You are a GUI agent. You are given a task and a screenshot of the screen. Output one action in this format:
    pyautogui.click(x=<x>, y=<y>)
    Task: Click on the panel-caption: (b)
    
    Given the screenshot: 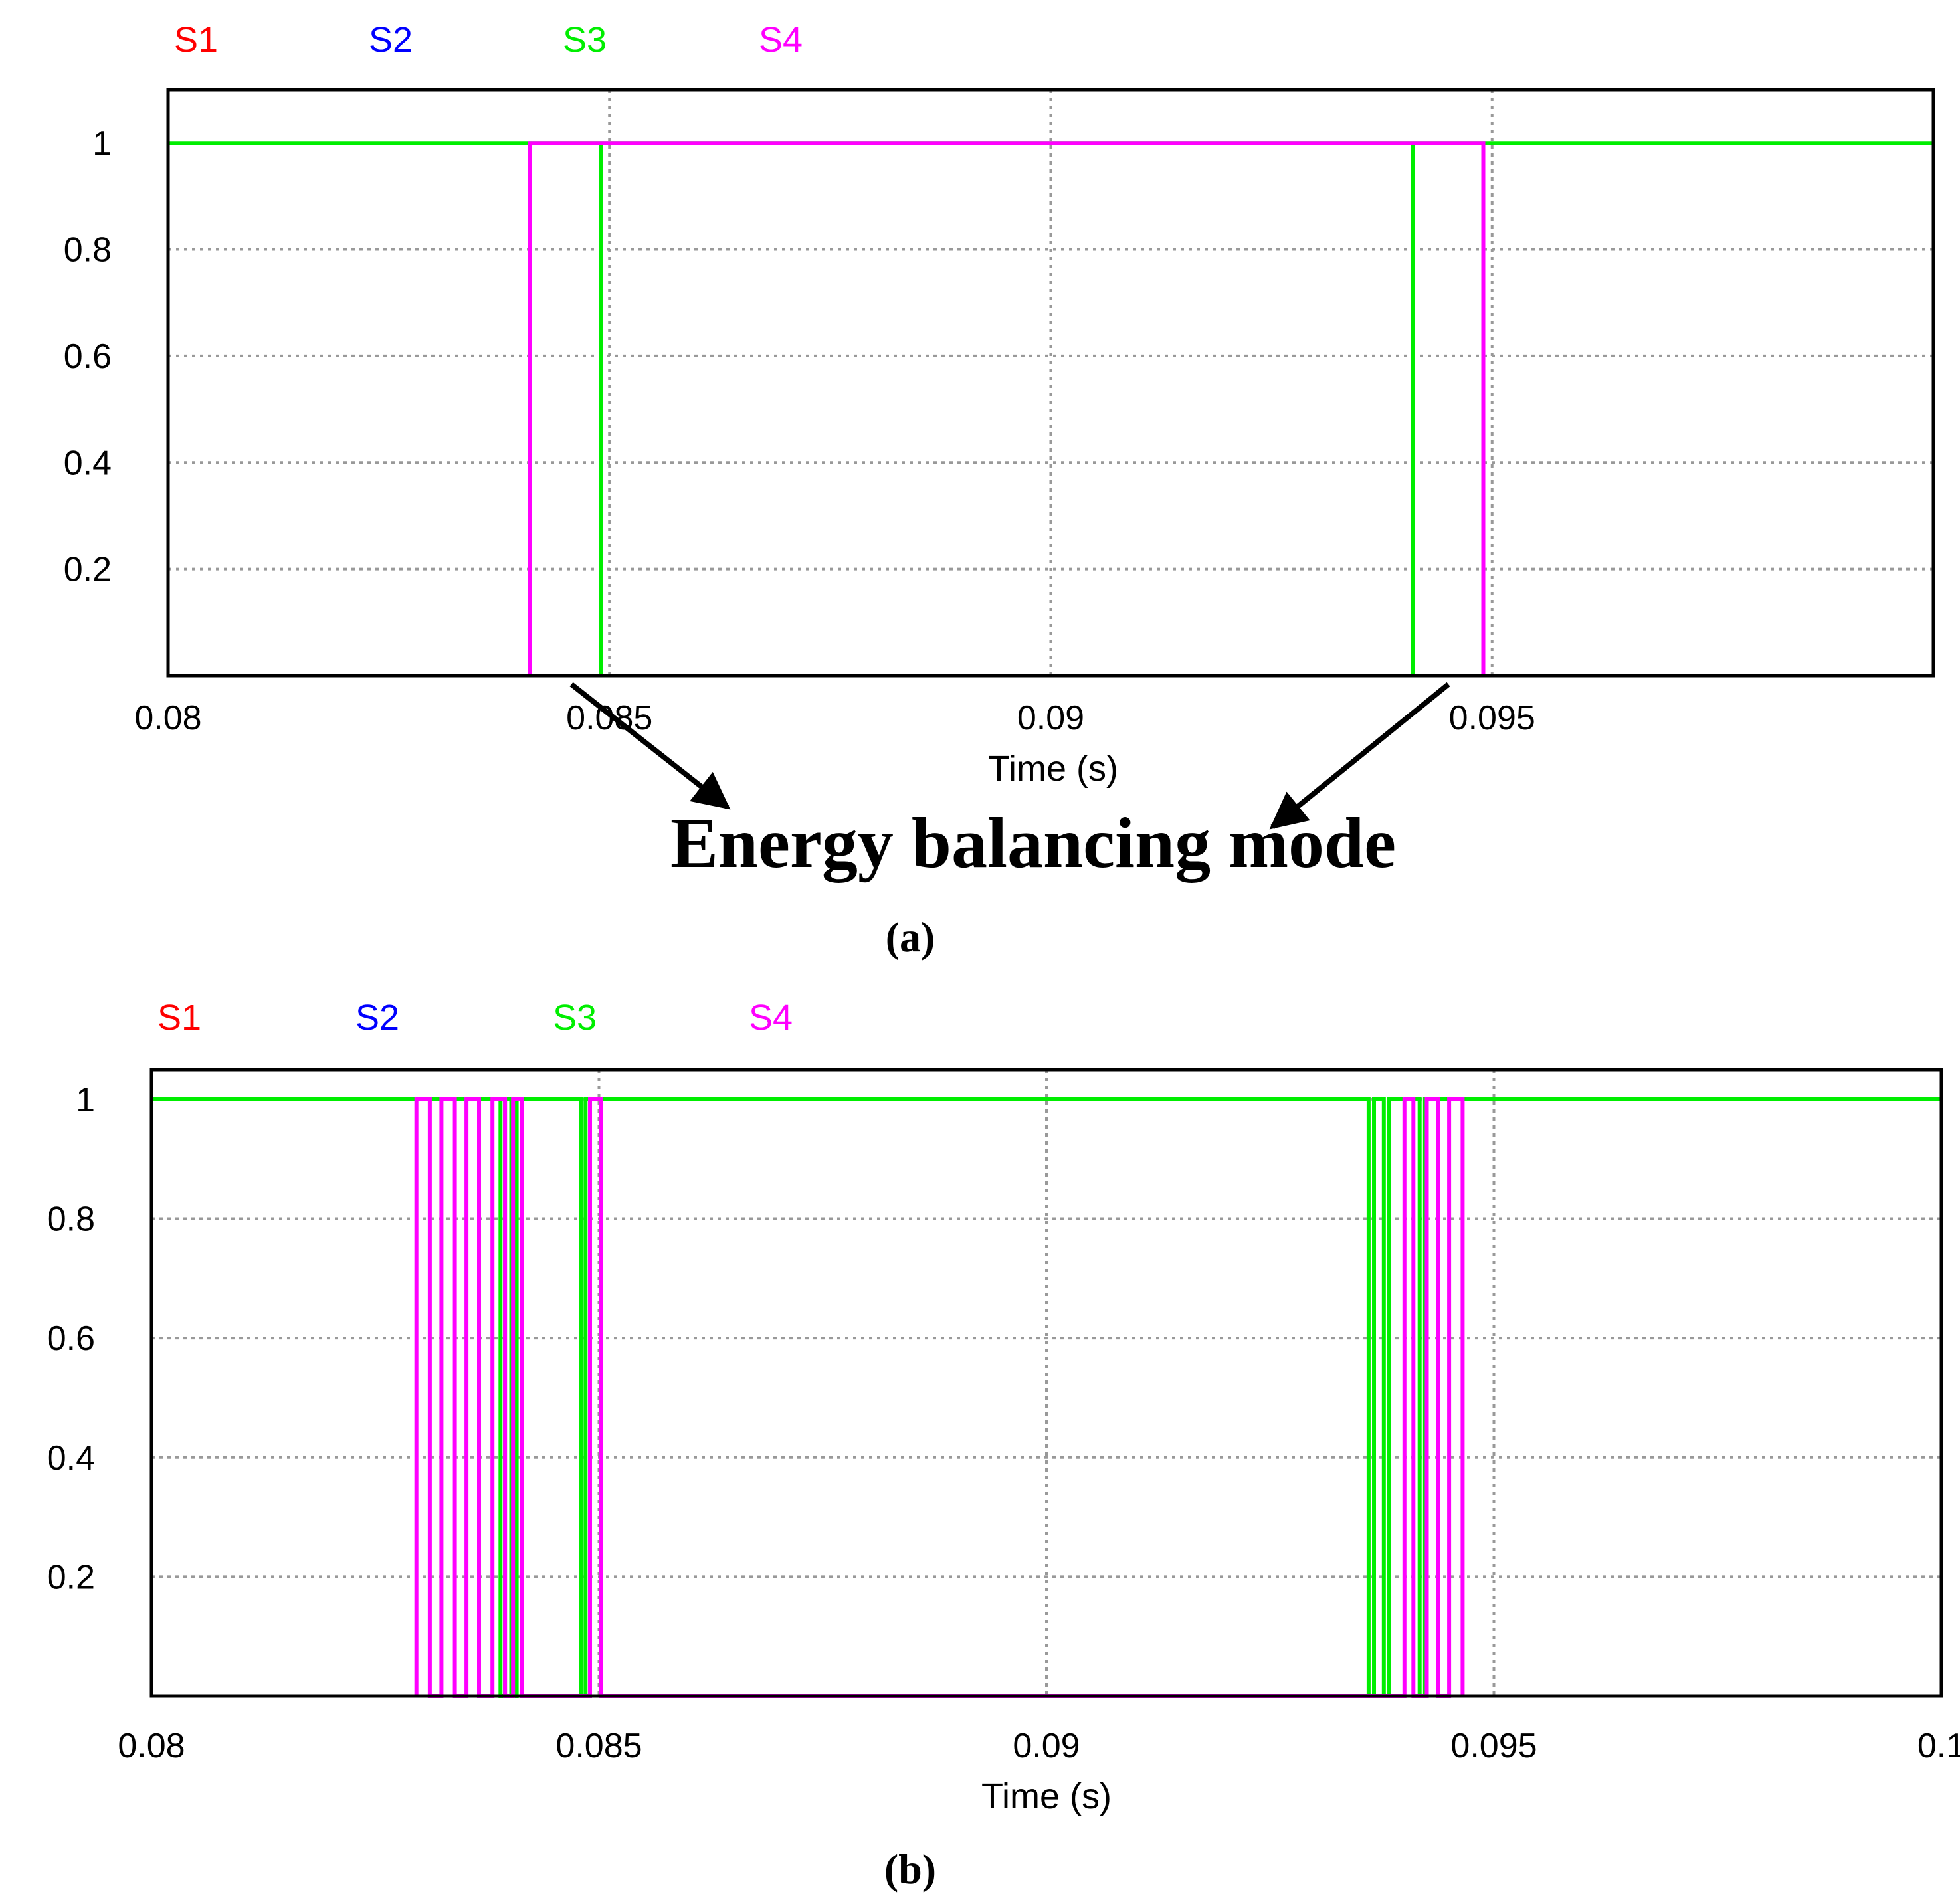 What is the action you would take?
    pyautogui.click(x=910, y=1870)
    